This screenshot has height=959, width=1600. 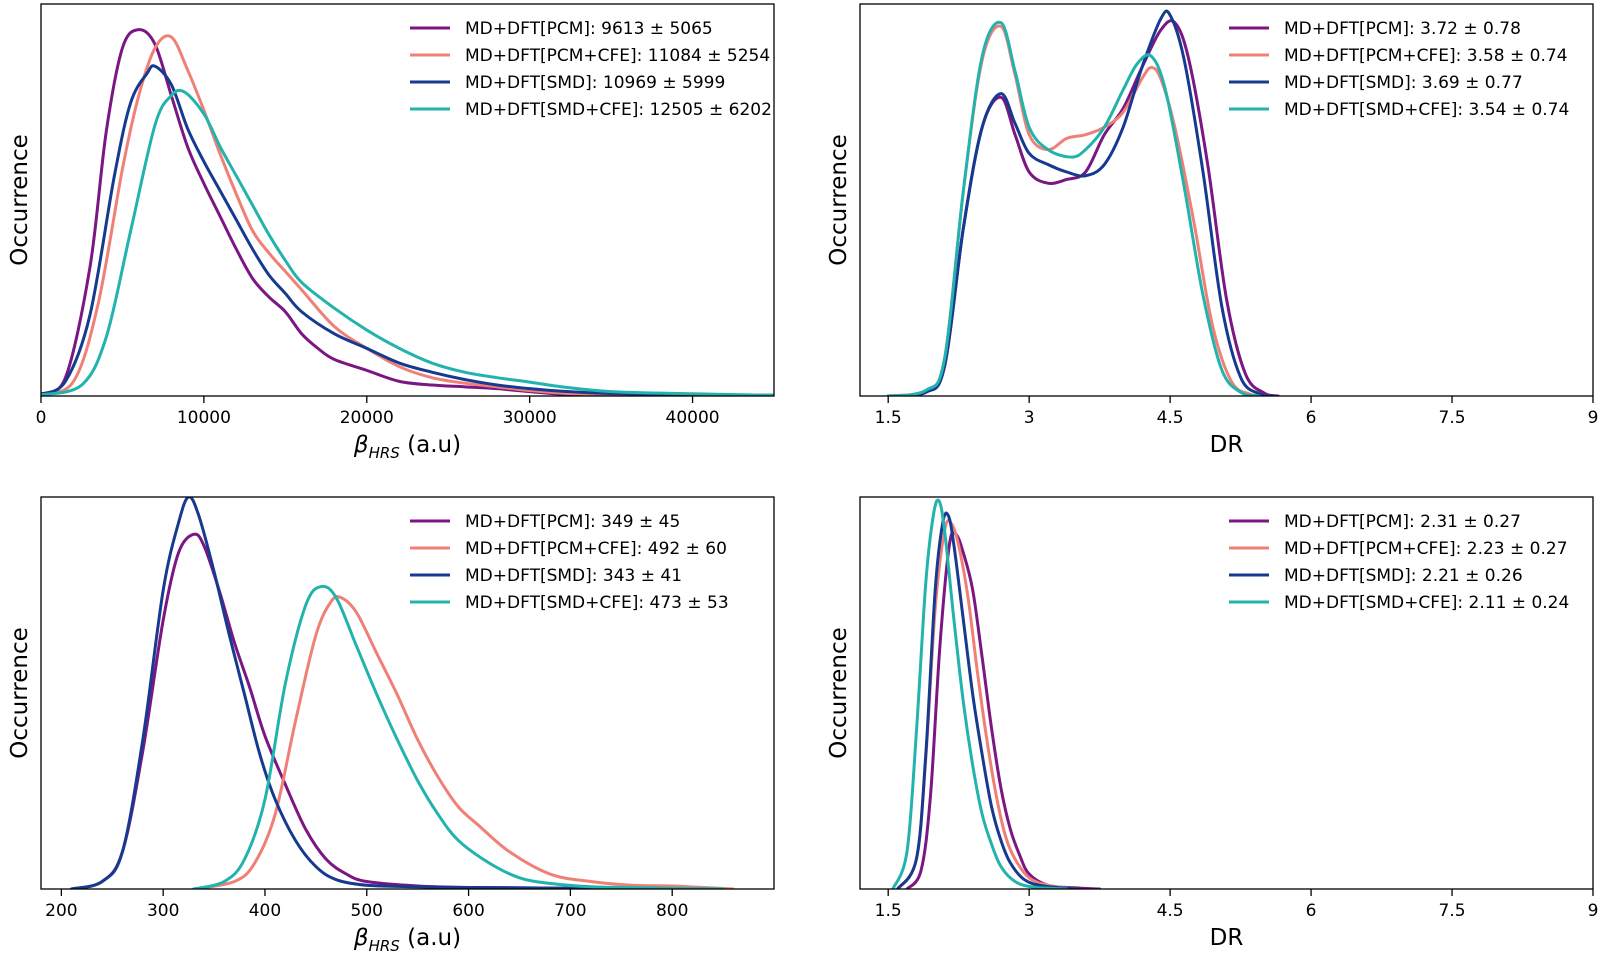 I want to click on legend-entry: MD+DFT[SMD]: 3.69 ± 0.77, so click(x=1403, y=83).